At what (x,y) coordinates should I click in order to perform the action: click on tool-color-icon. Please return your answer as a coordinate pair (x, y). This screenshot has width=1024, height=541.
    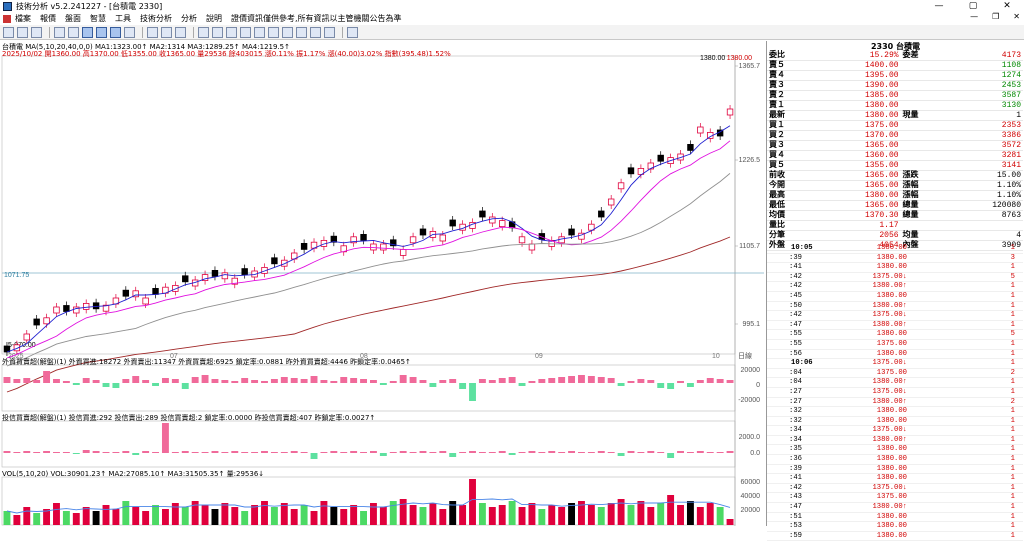
    Looking at the image, I should click on (329, 32).